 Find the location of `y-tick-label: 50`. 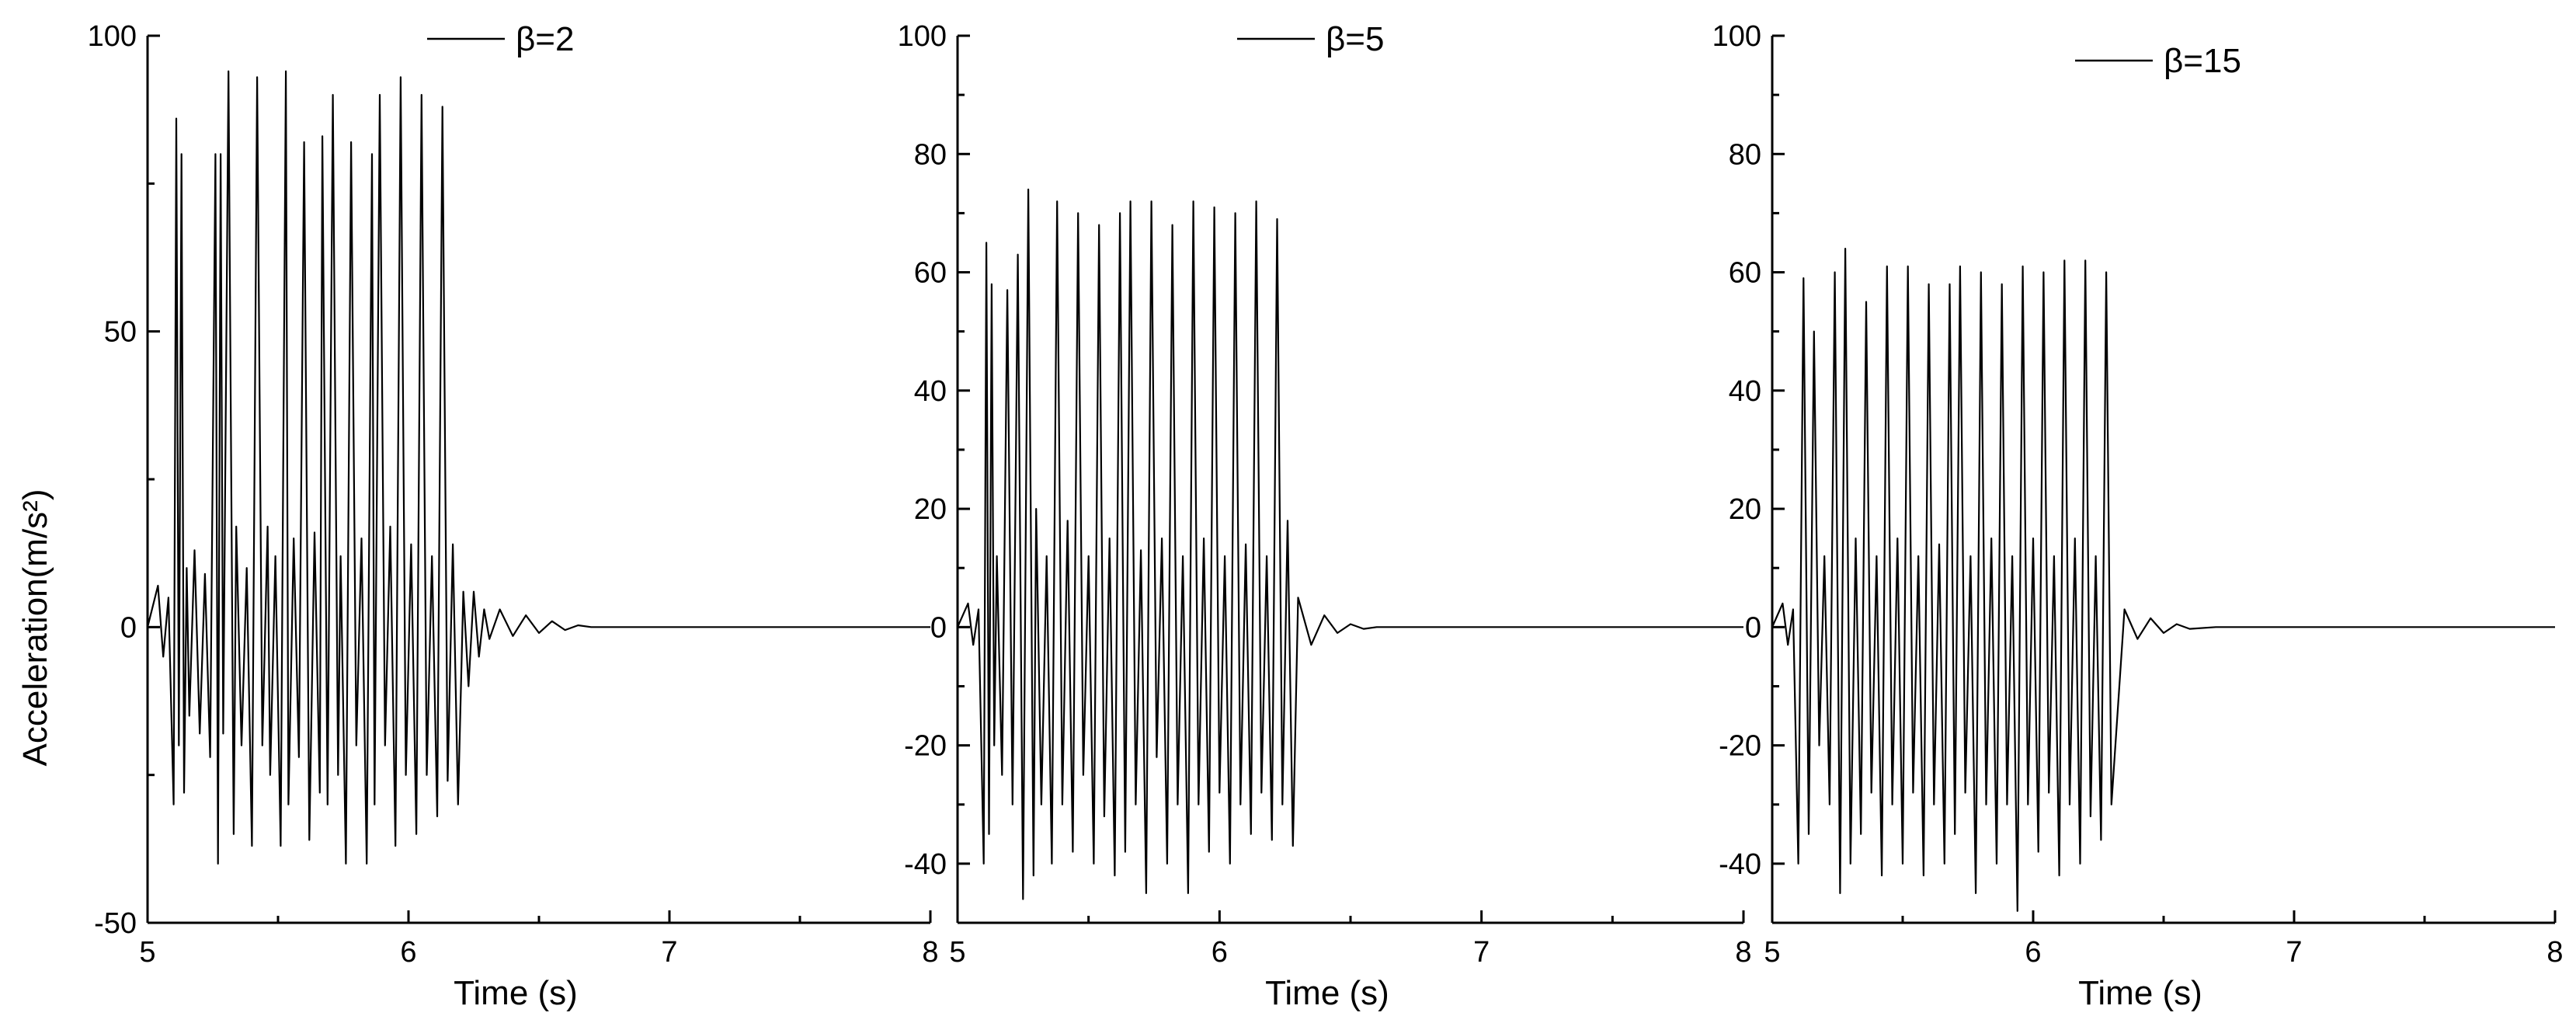

y-tick-label: 50 is located at coordinates (120, 332).